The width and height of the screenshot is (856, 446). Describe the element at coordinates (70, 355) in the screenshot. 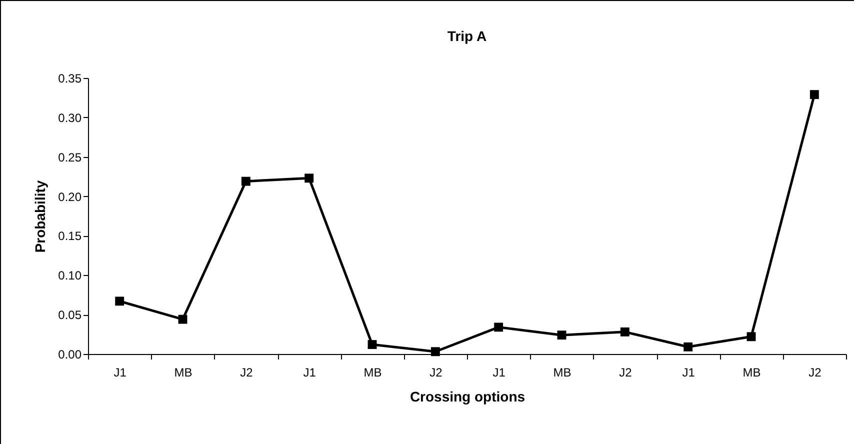

I see `y-tick-label: 0.00` at that location.